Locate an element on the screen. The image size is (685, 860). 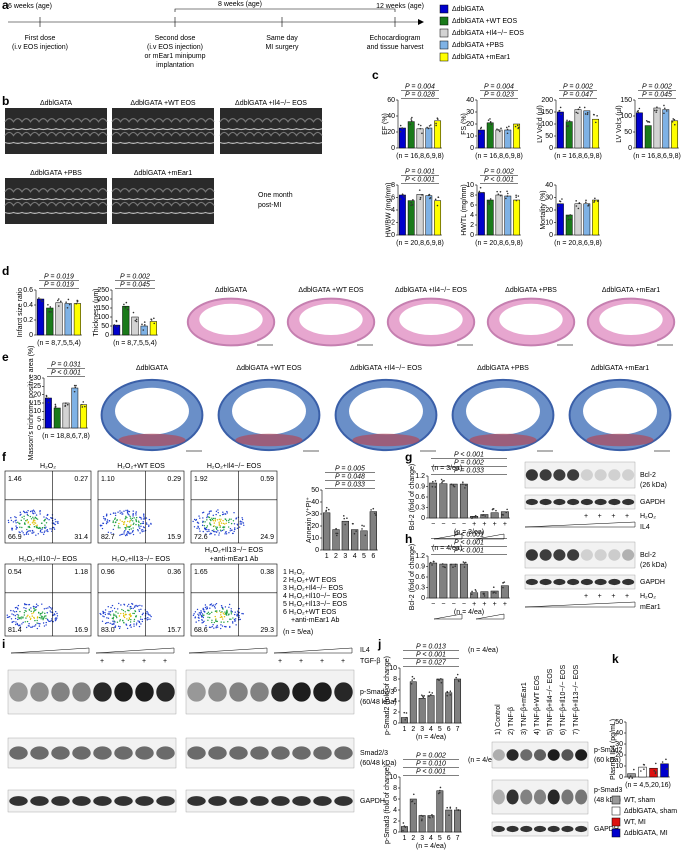
label: Bcl-2 is located at coordinates (648, 475).